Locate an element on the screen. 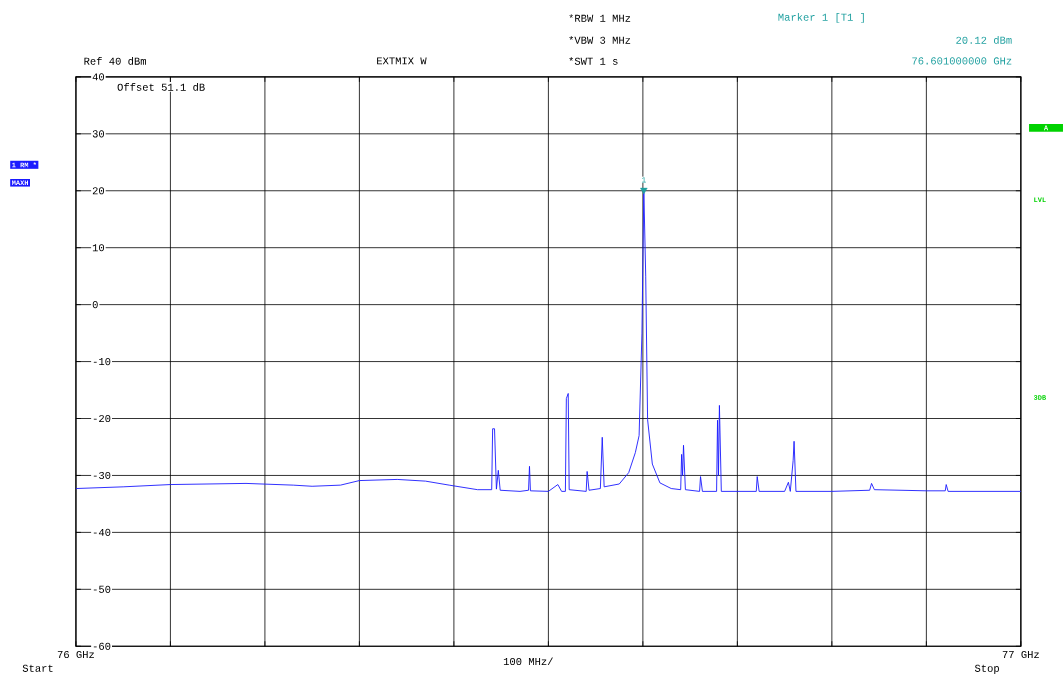  y-tick-label: -20 is located at coordinates (102, 418).